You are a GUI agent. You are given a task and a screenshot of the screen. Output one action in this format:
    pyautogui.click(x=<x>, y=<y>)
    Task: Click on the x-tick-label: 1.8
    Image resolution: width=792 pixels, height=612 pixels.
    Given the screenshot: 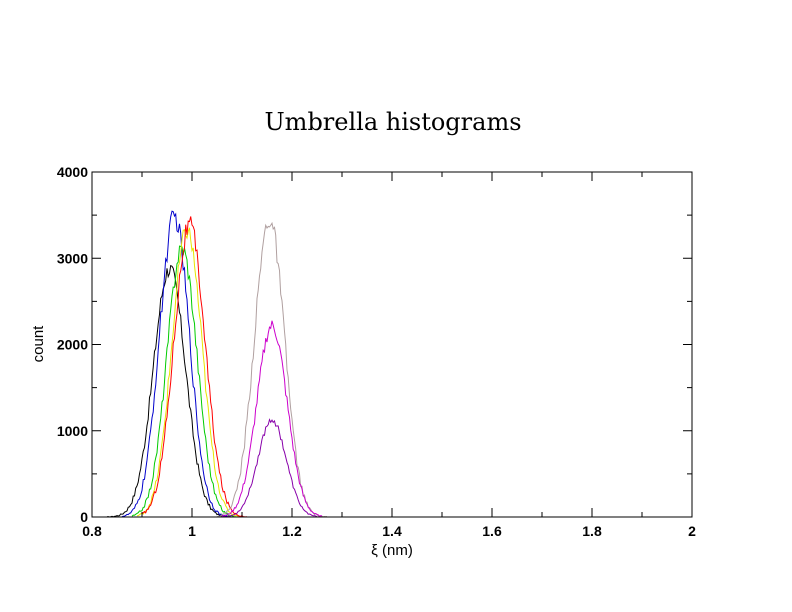 What is the action you would take?
    pyautogui.click(x=592, y=531)
    